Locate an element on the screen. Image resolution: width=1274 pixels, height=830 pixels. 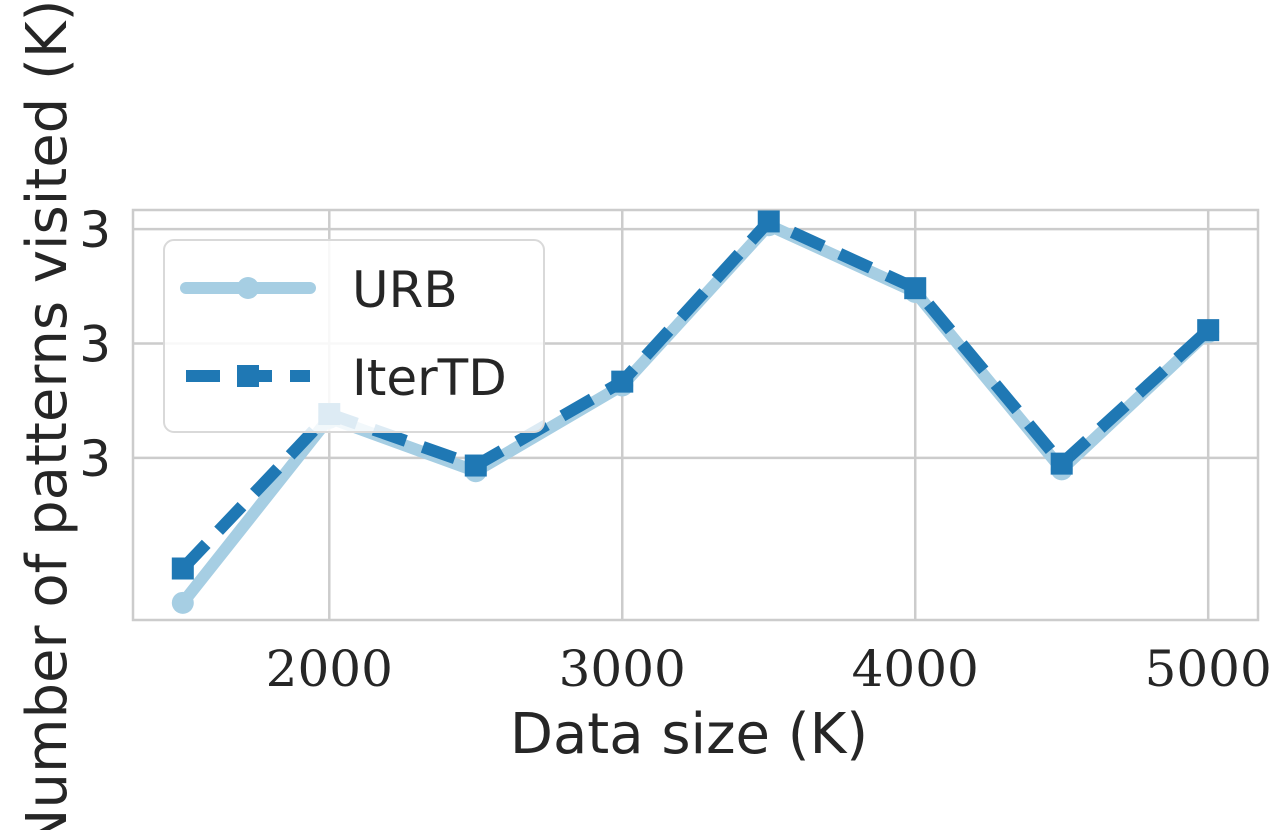
legend-urb-label: URB is located at coordinates (405, 290).